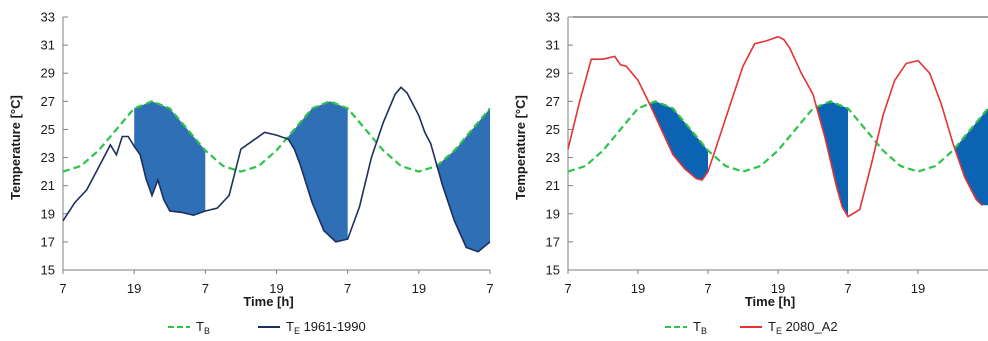 The height and width of the screenshot is (341, 988). I want to click on legend-te-label: TE 1961-1990, so click(326, 327).